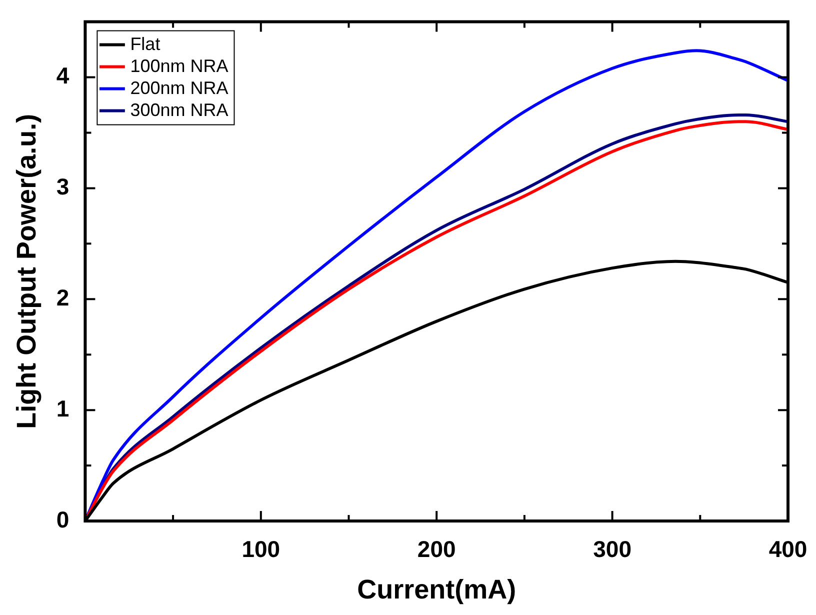  What do you see at coordinates (63, 297) in the screenshot?
I see `y-tick-label: 2` at bounding box center [63, 297].